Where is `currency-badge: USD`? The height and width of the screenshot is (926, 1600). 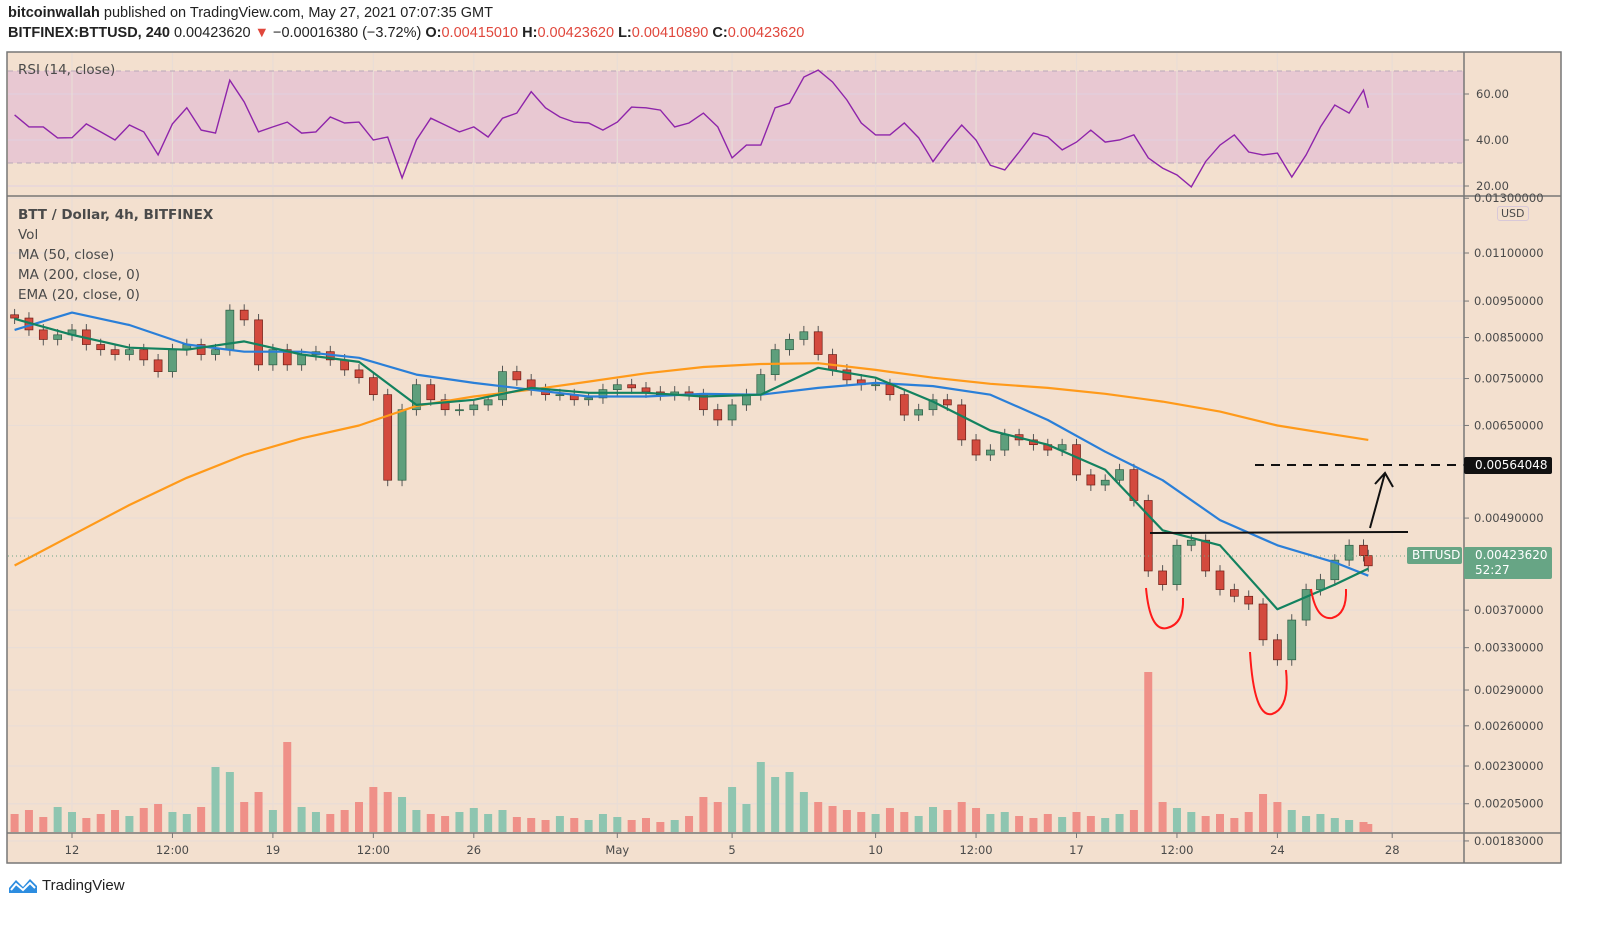 currency-badge: USD is located at coordinates (1513, 213).